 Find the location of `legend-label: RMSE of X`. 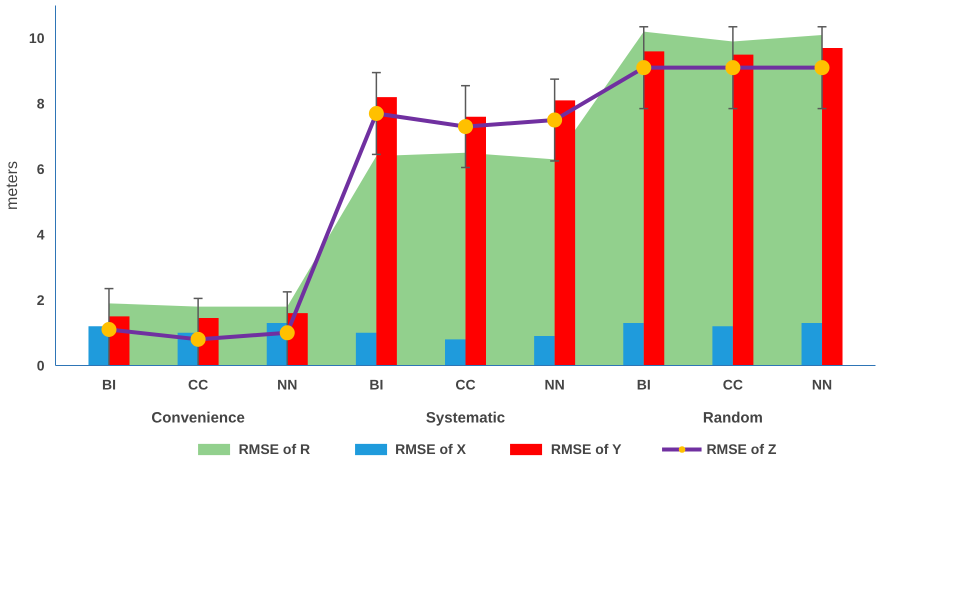

legend-label: RMSE of X is located at coordinates (430, 449).